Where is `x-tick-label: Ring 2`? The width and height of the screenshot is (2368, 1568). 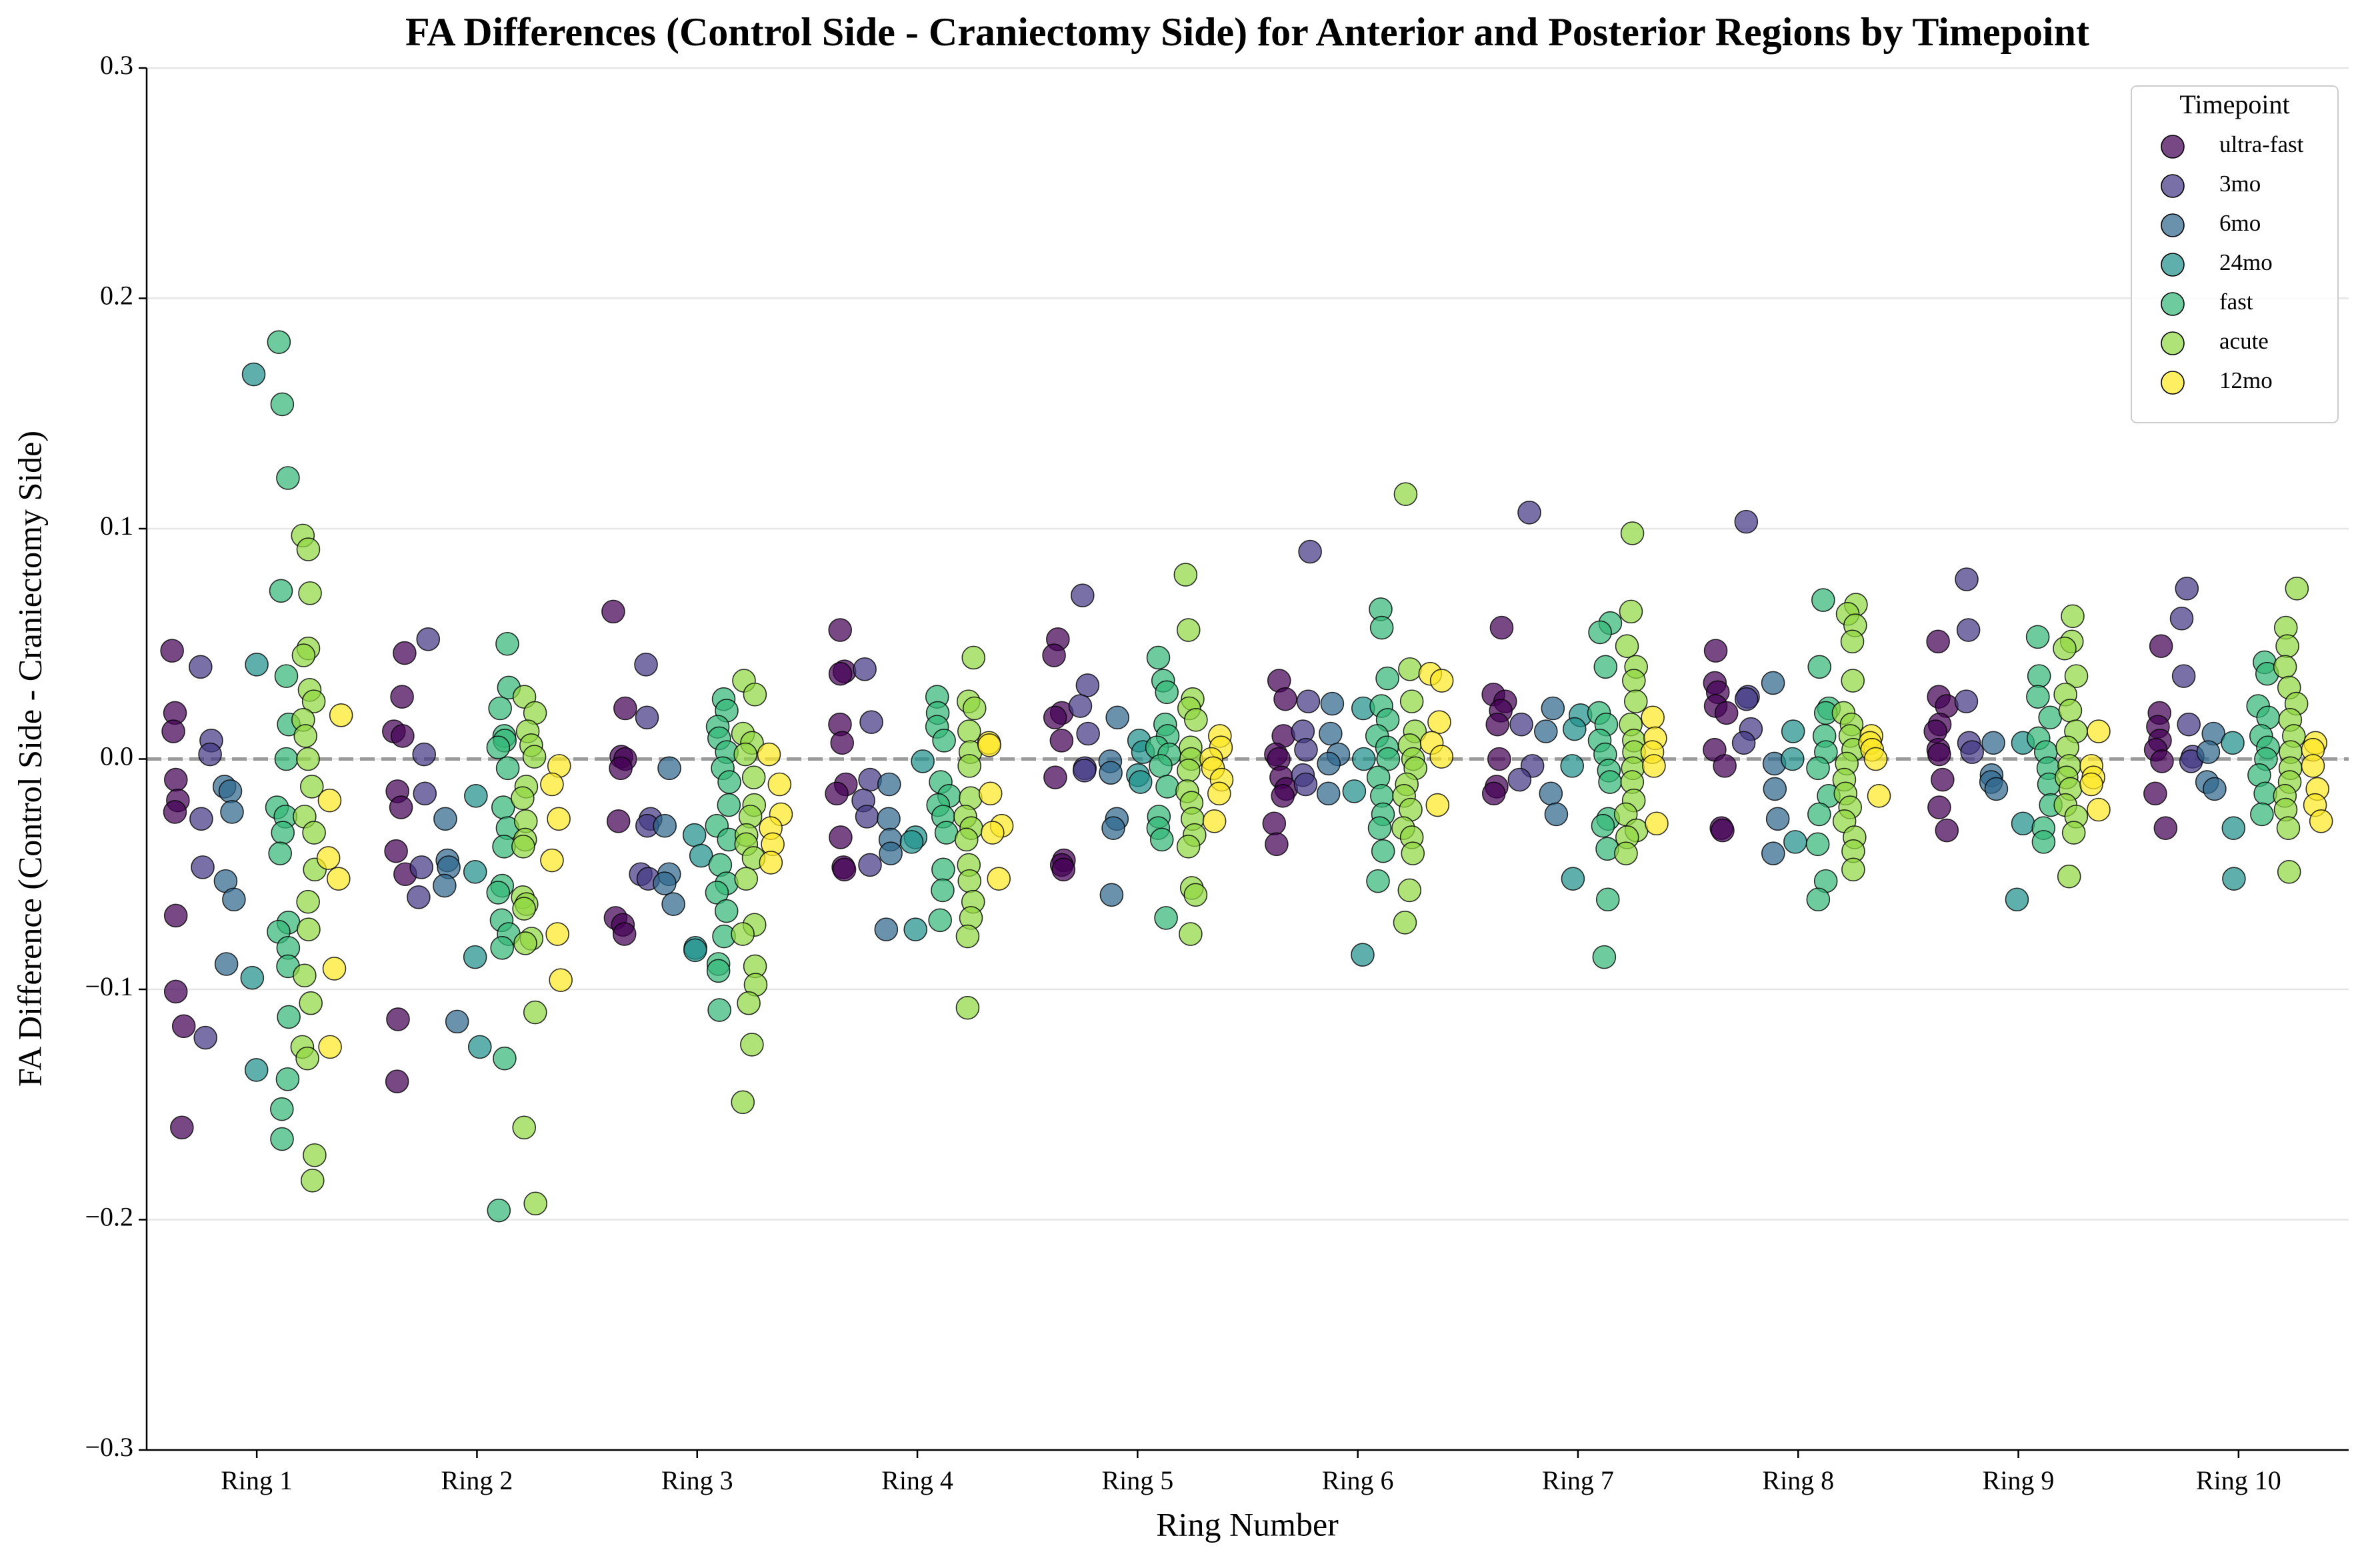 x-tick-label: Ring 2 is located at coordinates (477, 1480).